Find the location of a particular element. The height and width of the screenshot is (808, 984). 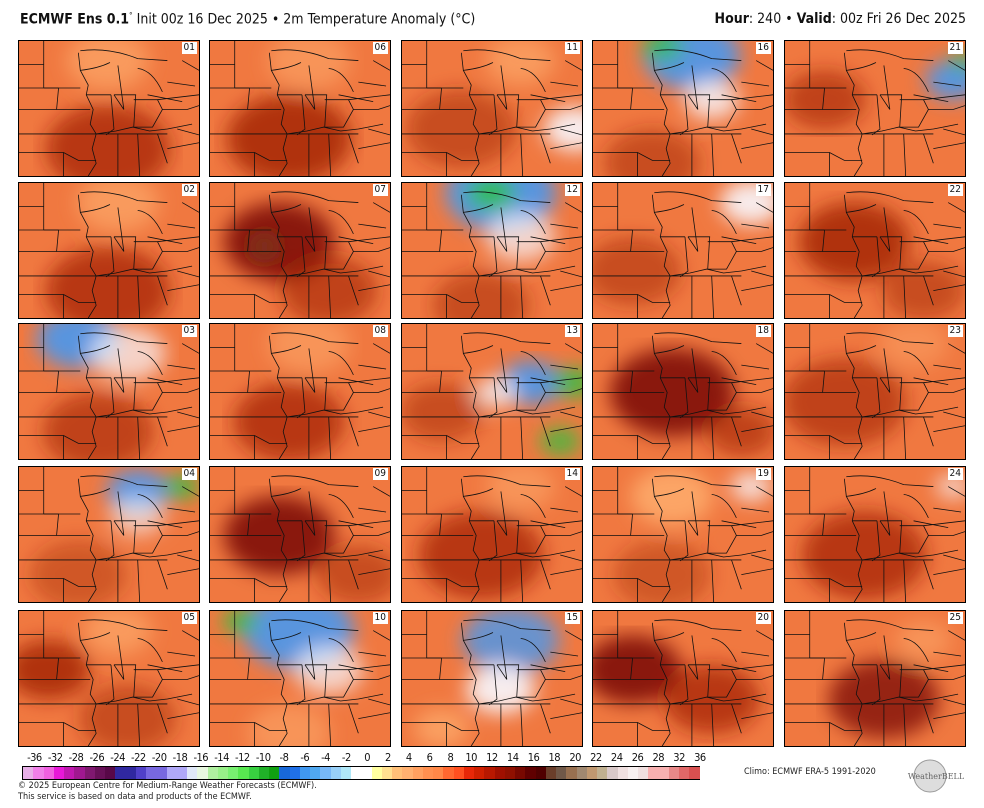

colorbar-tick-label: 6 is located at coordinates (429, 757).